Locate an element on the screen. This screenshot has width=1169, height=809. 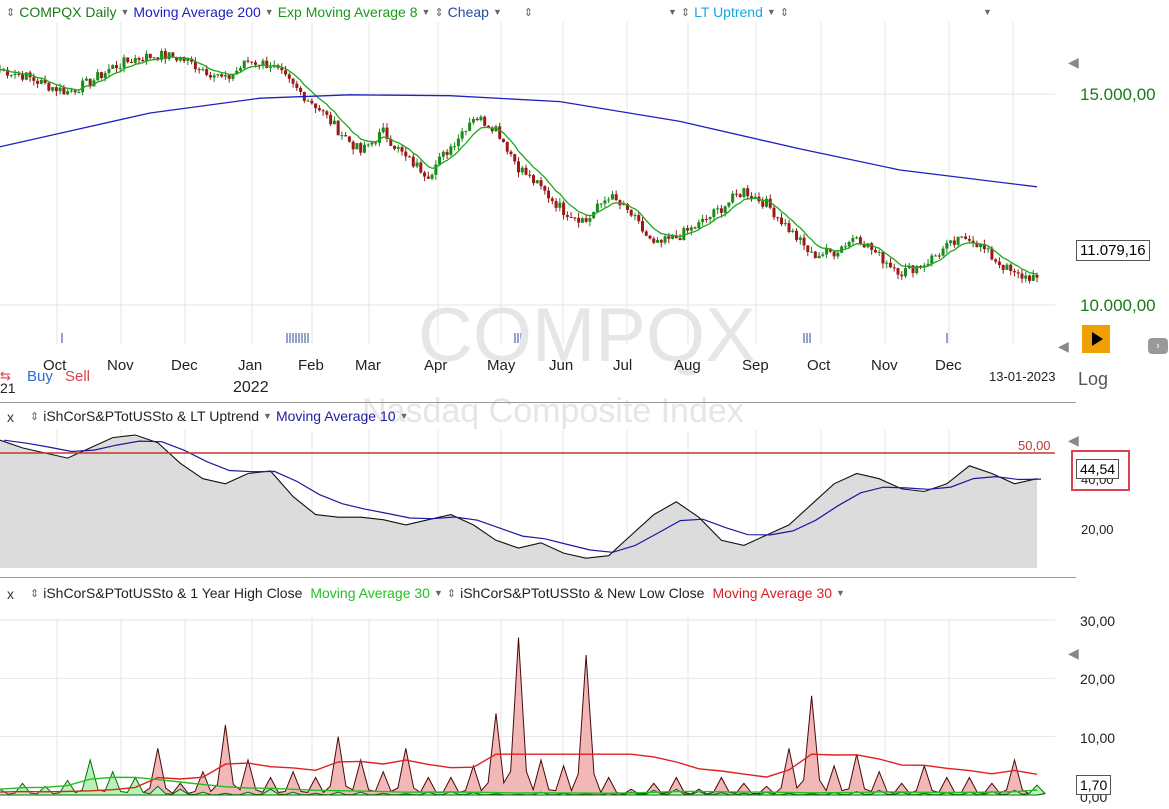
panel2-ma-dropdown-icon: ▼ is located at coordinates (404, 416).